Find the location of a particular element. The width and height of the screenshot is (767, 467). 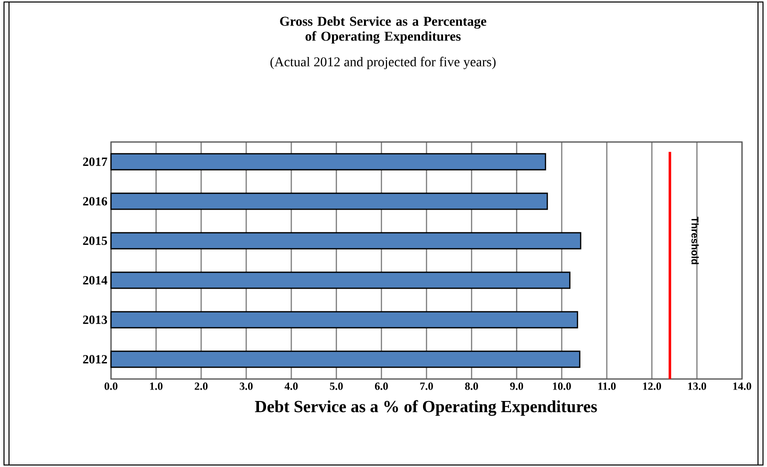

x-tick-label: 10.0 is located at coordinates (562, 386).